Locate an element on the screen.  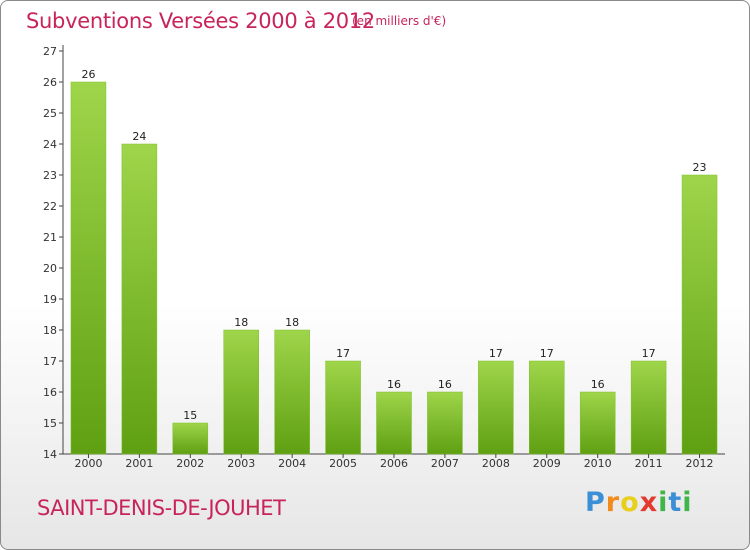
y-tick-label: 21 is located at coordinates (50, 237).